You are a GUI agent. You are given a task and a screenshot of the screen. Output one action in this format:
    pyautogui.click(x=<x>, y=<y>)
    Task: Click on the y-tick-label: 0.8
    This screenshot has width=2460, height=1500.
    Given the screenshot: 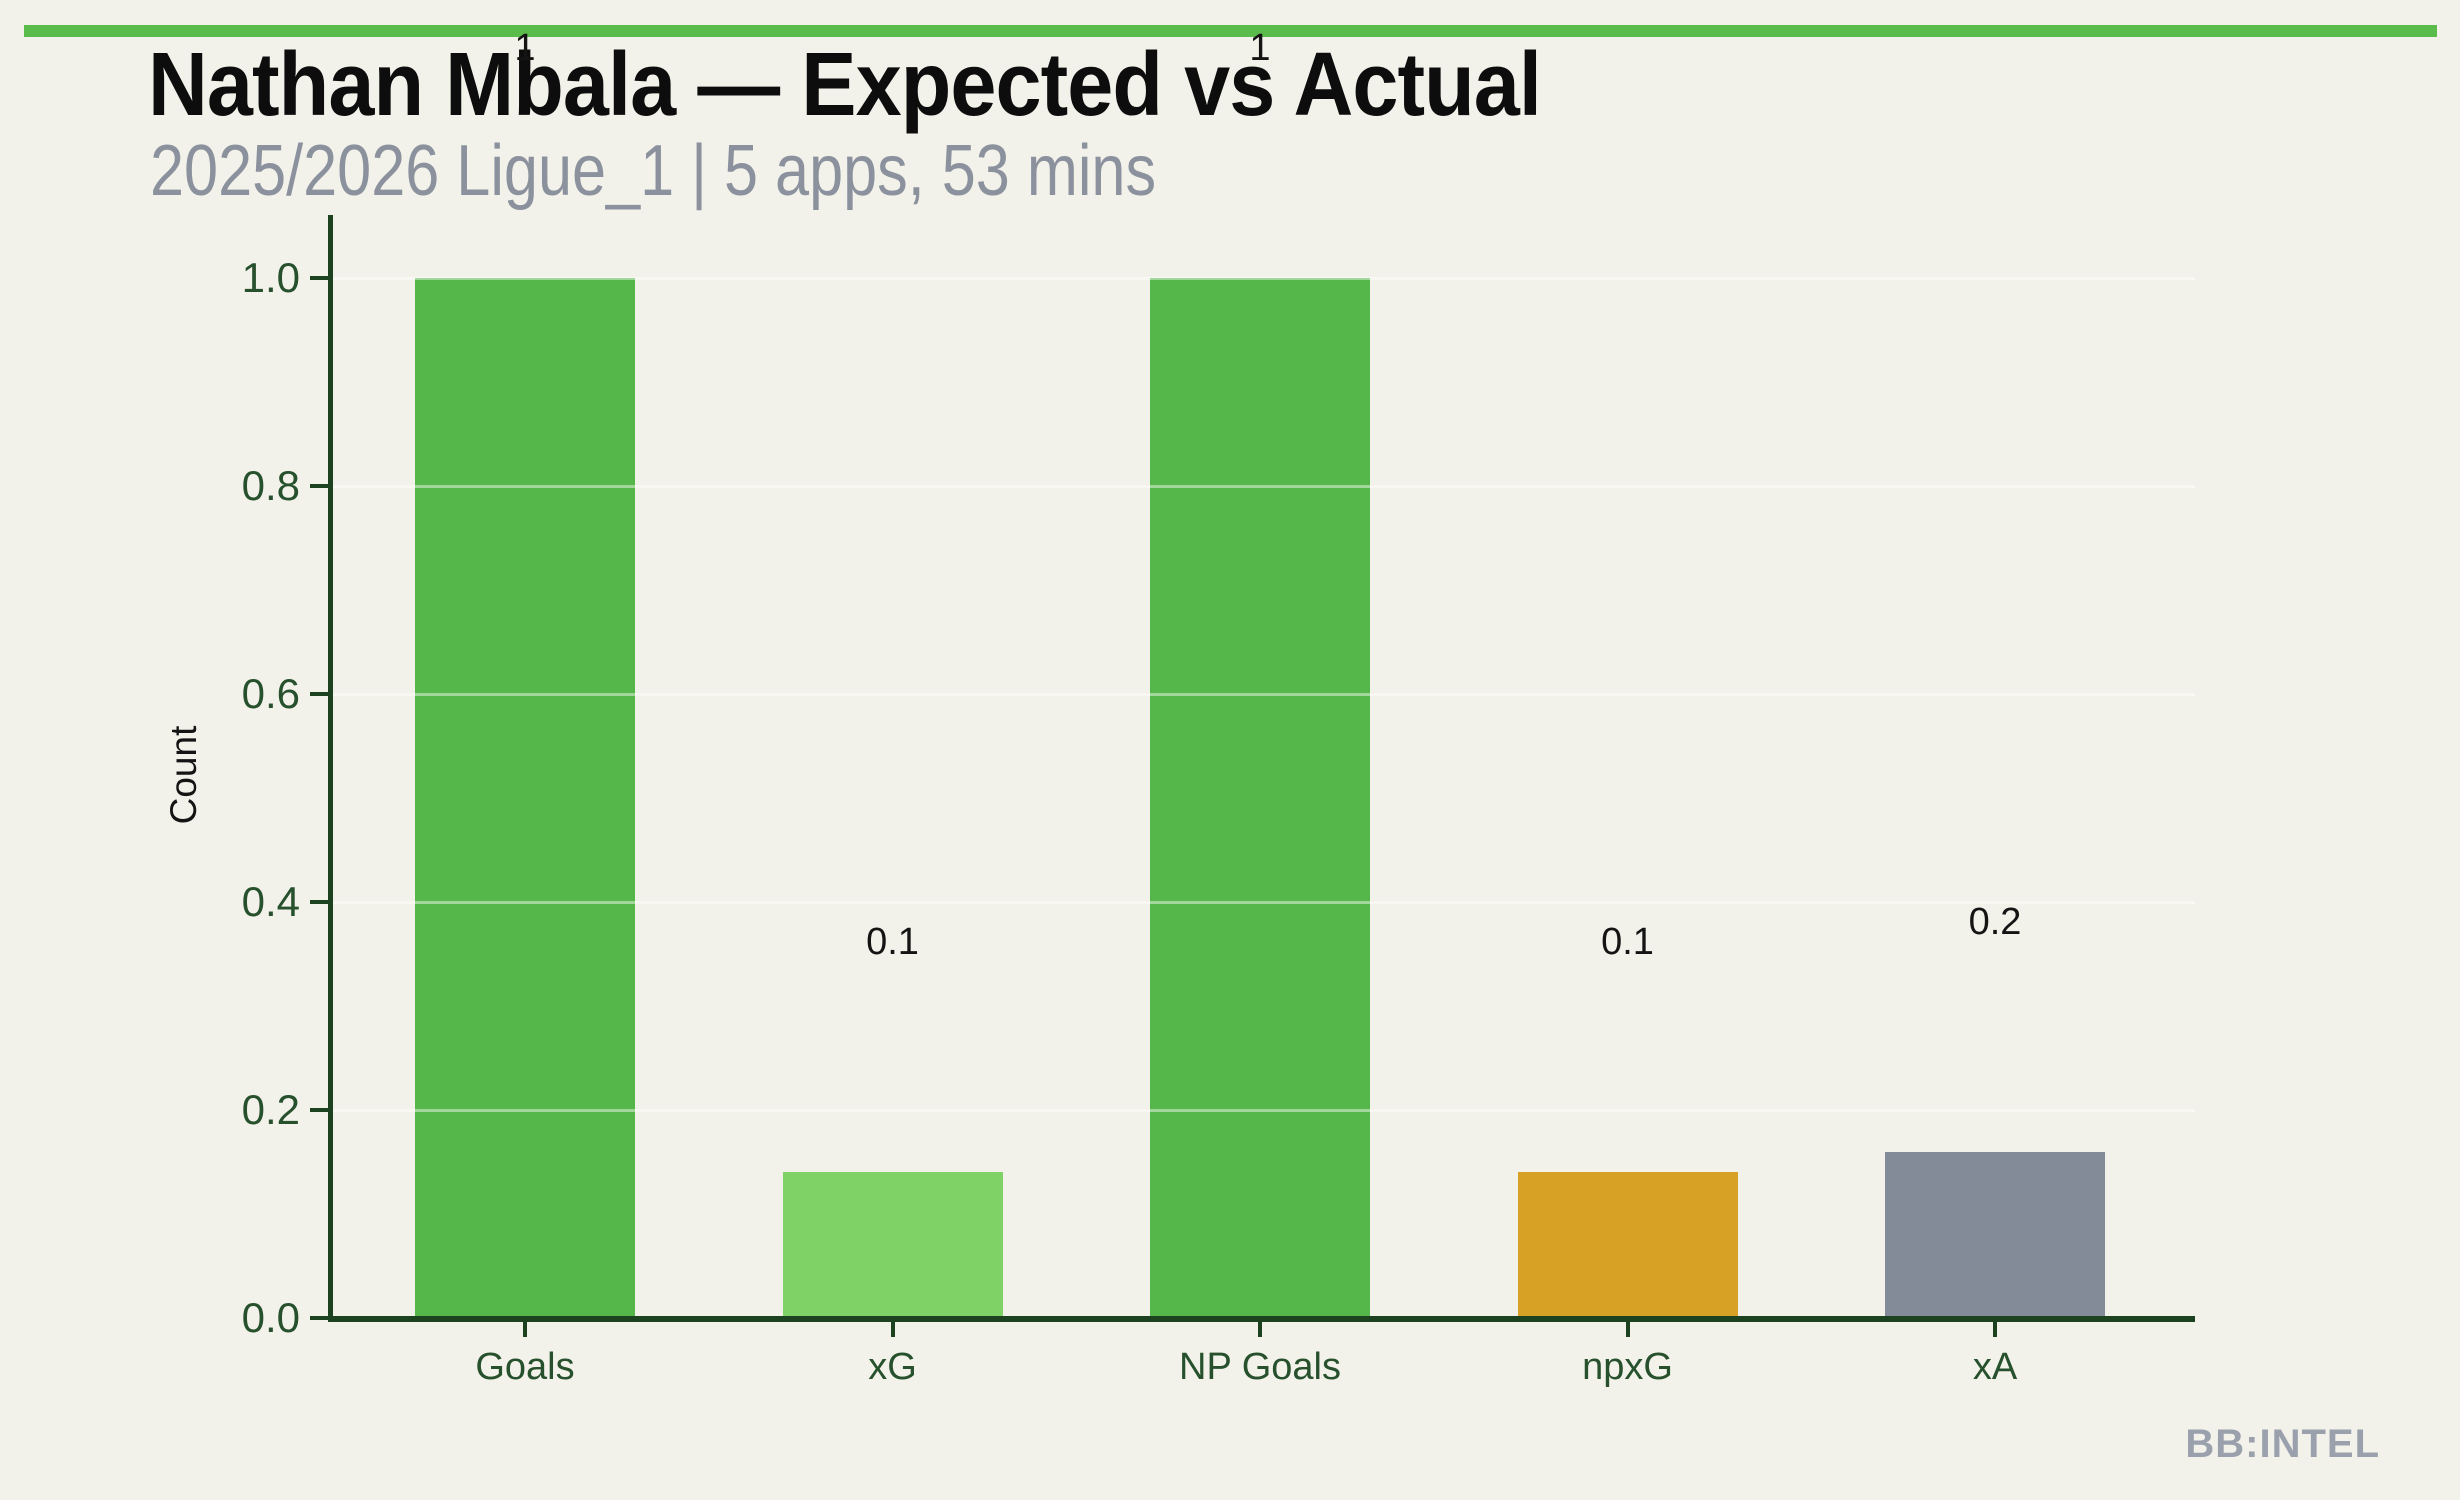 What is the action you would take?
    pyautogui.click(x=270, y=485)
    